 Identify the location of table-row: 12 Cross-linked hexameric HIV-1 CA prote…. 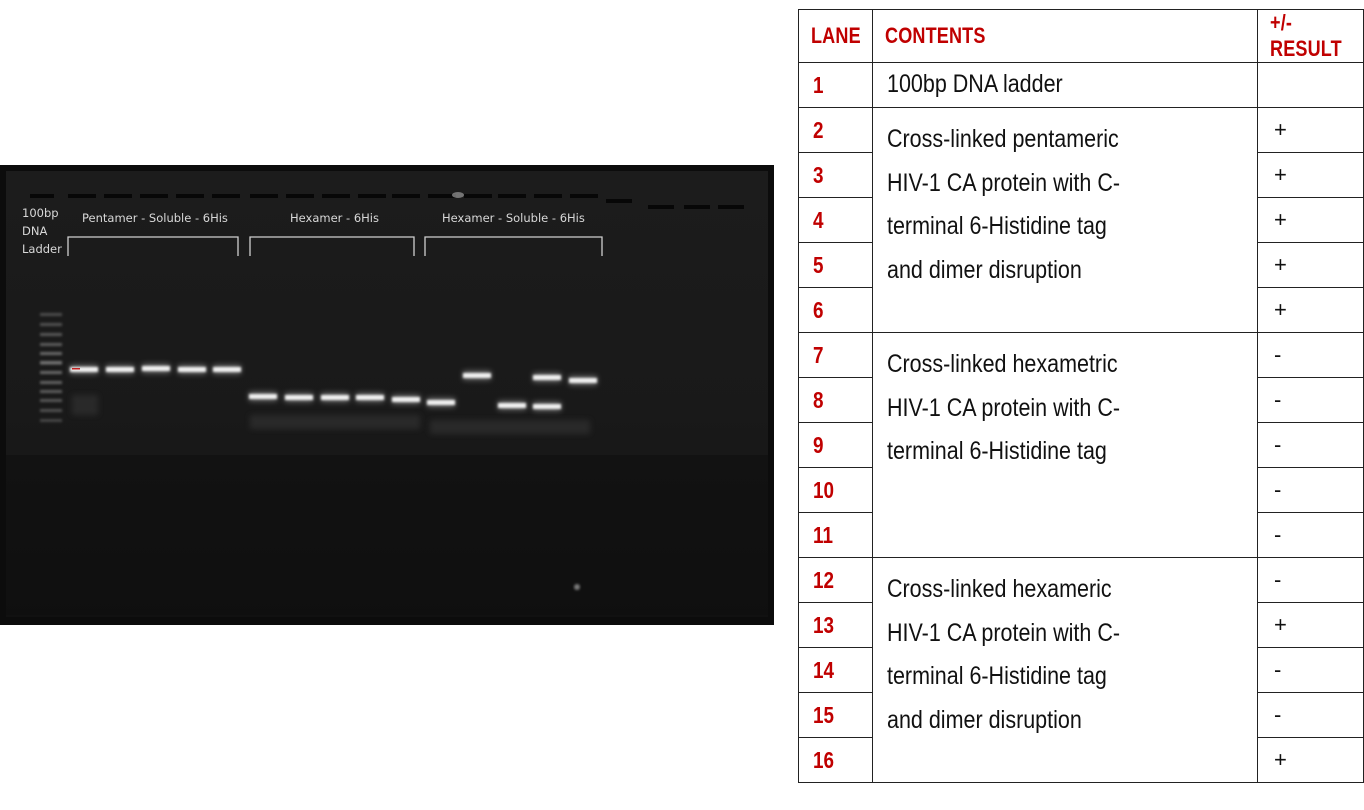
(1080, 670).